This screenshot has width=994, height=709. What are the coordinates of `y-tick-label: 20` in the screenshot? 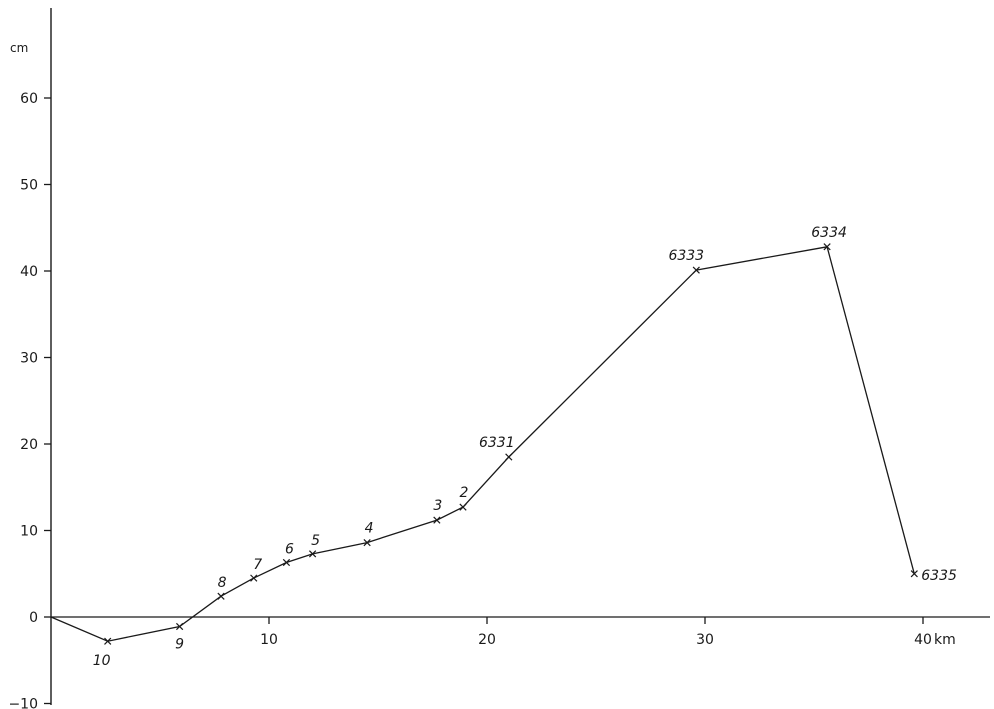 It's located at (29, 445).